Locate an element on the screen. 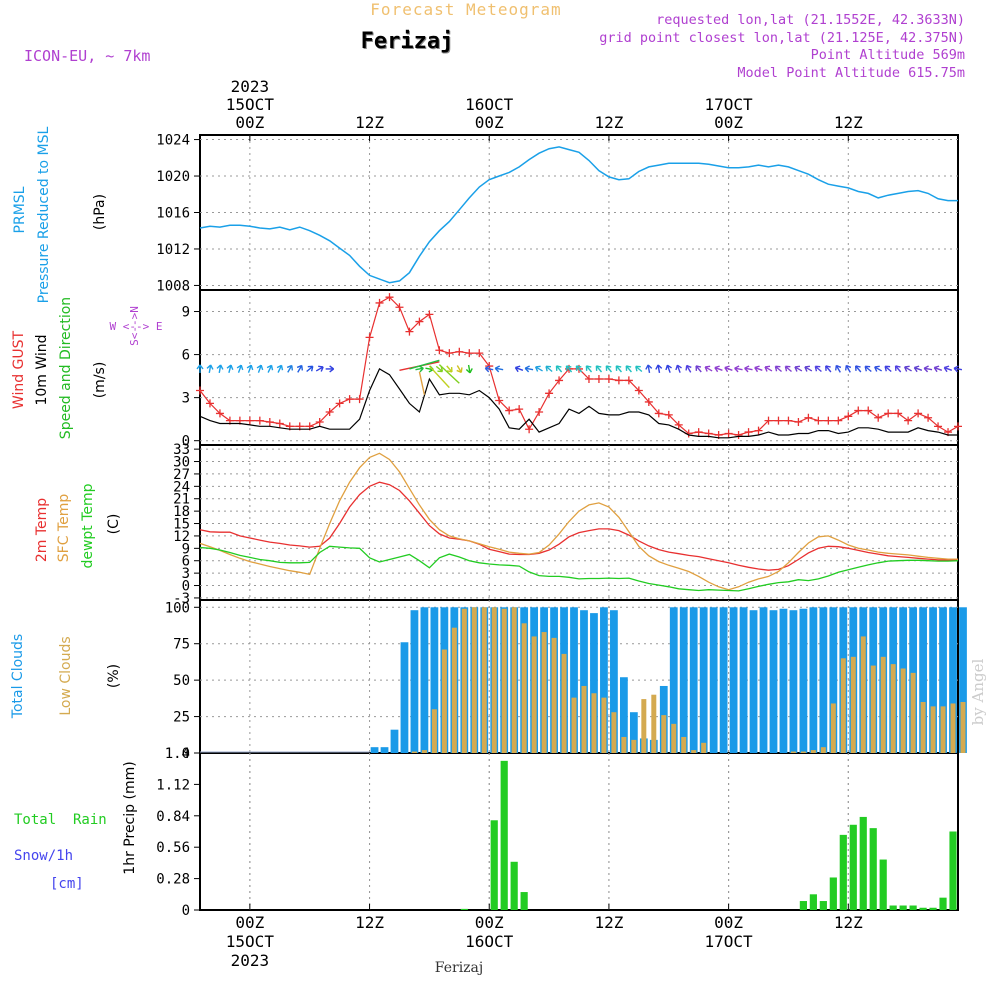 The height and width of the screenshot is (1000, 1000). y-tick-label: 27 is located at coordinates (181, 475).